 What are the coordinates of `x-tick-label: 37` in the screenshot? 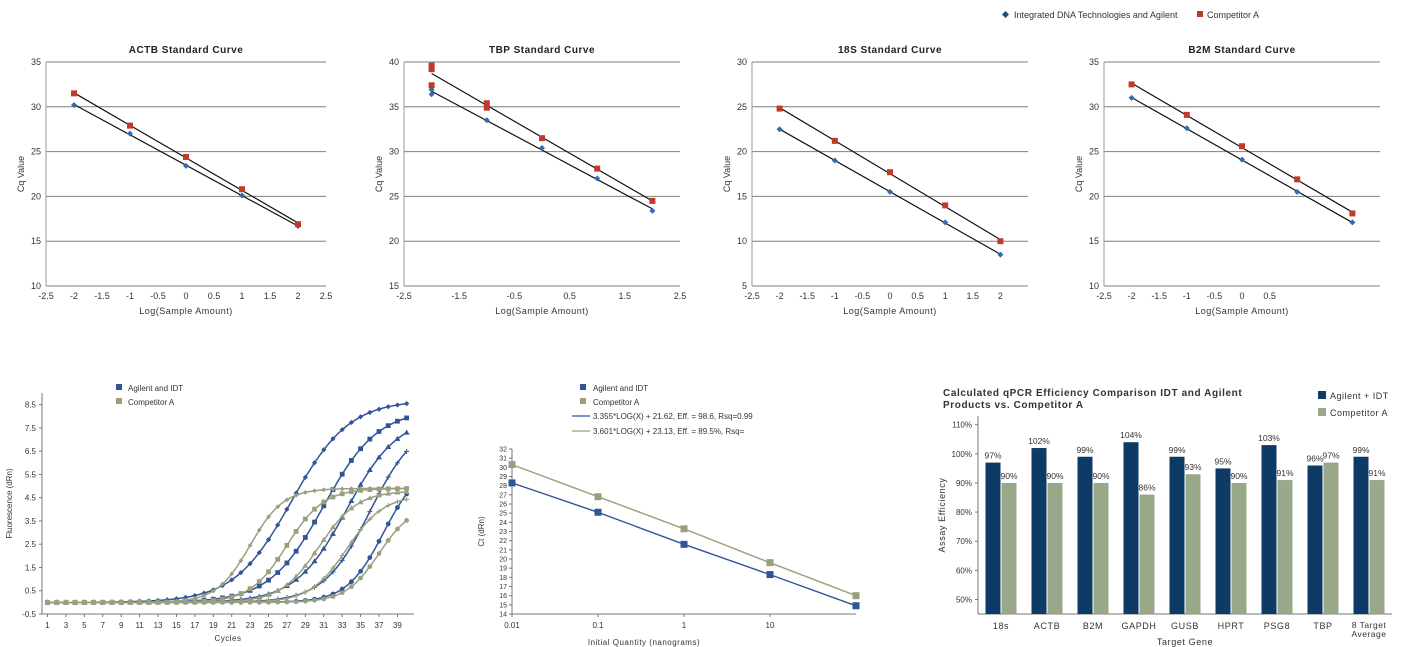 It's located at (379, 625).